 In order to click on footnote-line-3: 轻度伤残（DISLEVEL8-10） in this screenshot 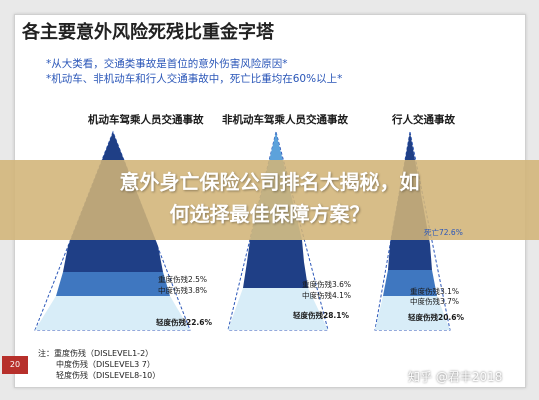, I will do `click(108, 375)`.